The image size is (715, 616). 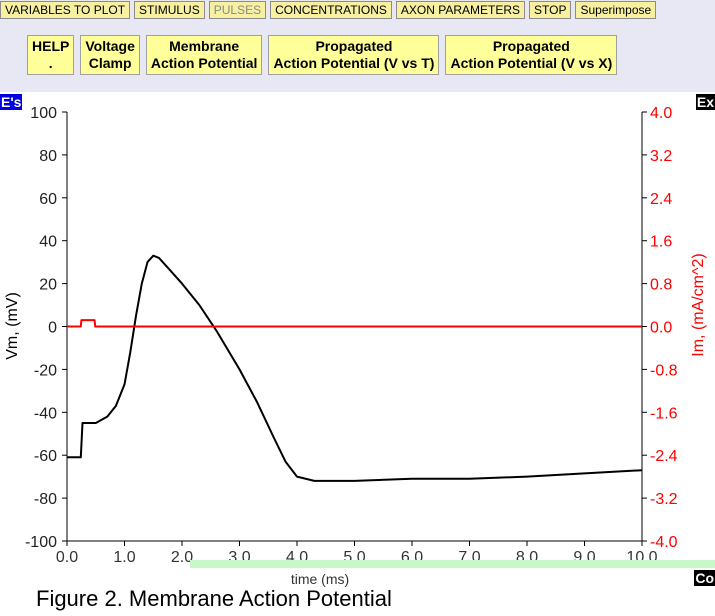 I want to click on x-tick-label: 0.0, so click(x=67, y=557).